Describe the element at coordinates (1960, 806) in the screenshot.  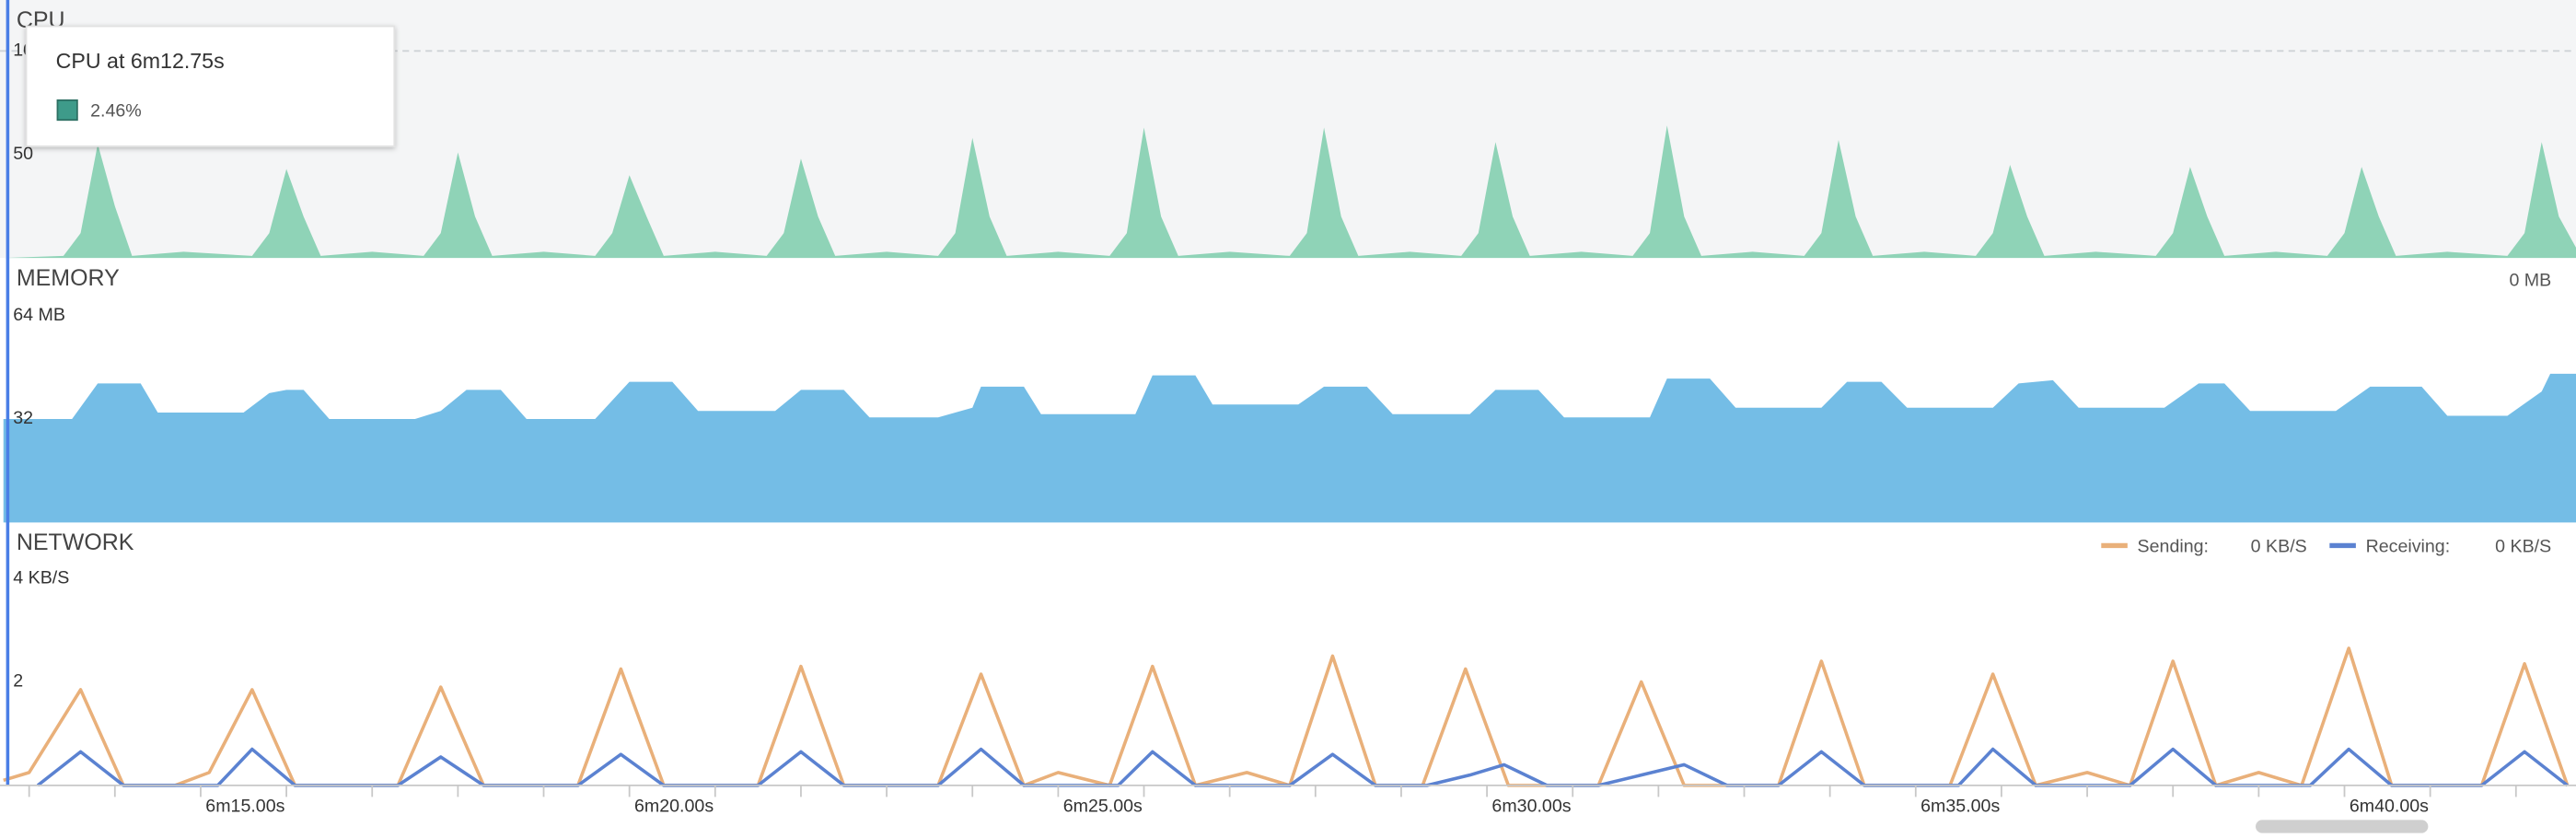
I see `x-tick-label: 6m35.00s` at that location.